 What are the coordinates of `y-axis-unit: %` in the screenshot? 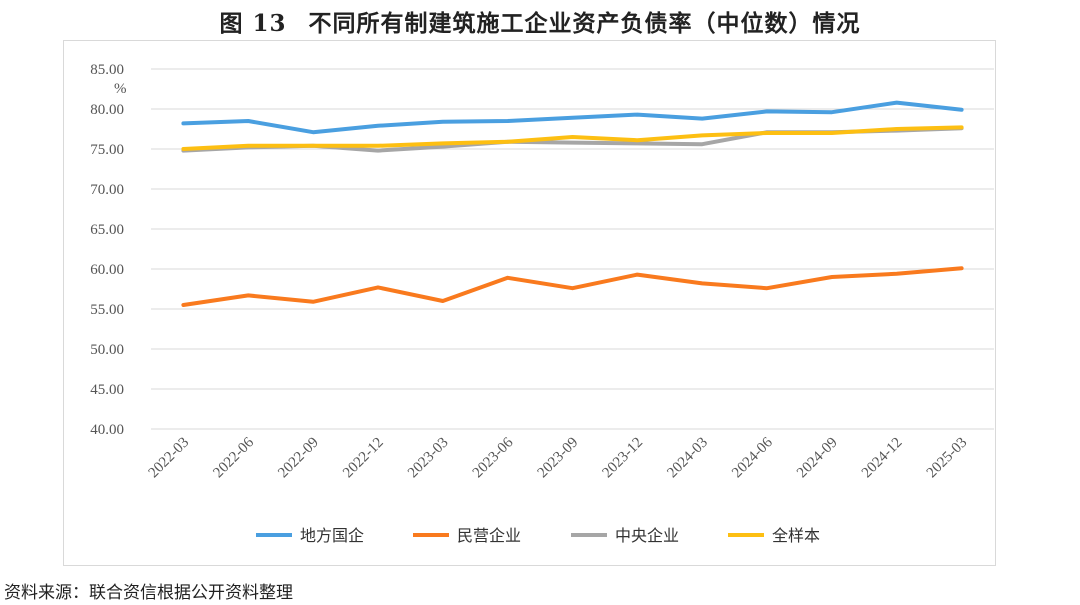 It's located at (120, 89).